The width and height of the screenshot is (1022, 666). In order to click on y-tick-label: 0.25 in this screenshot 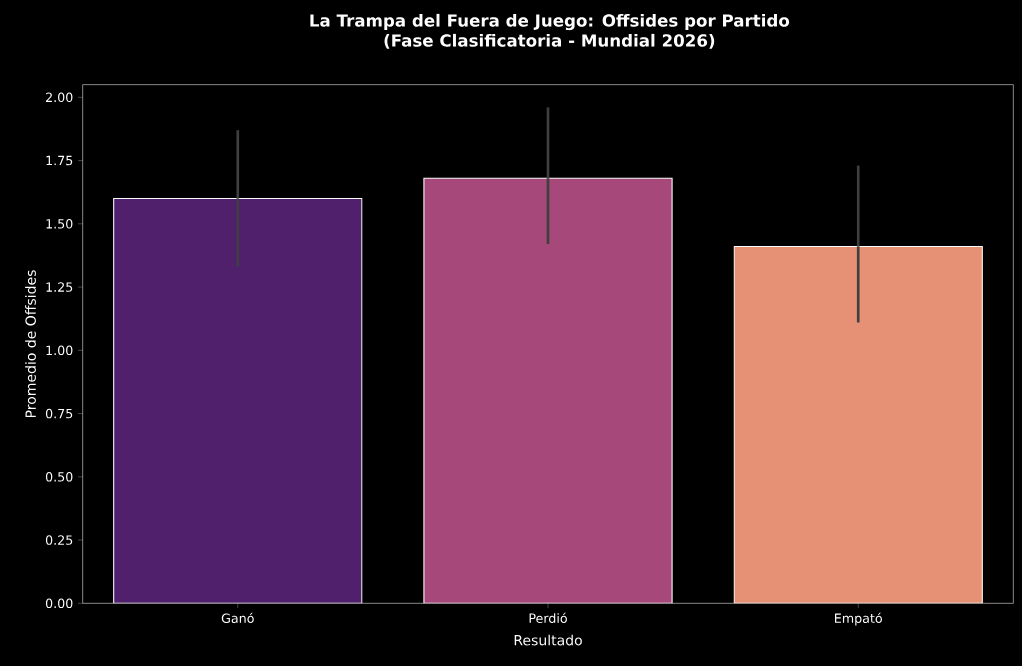, I will do `click(59, 540)`.